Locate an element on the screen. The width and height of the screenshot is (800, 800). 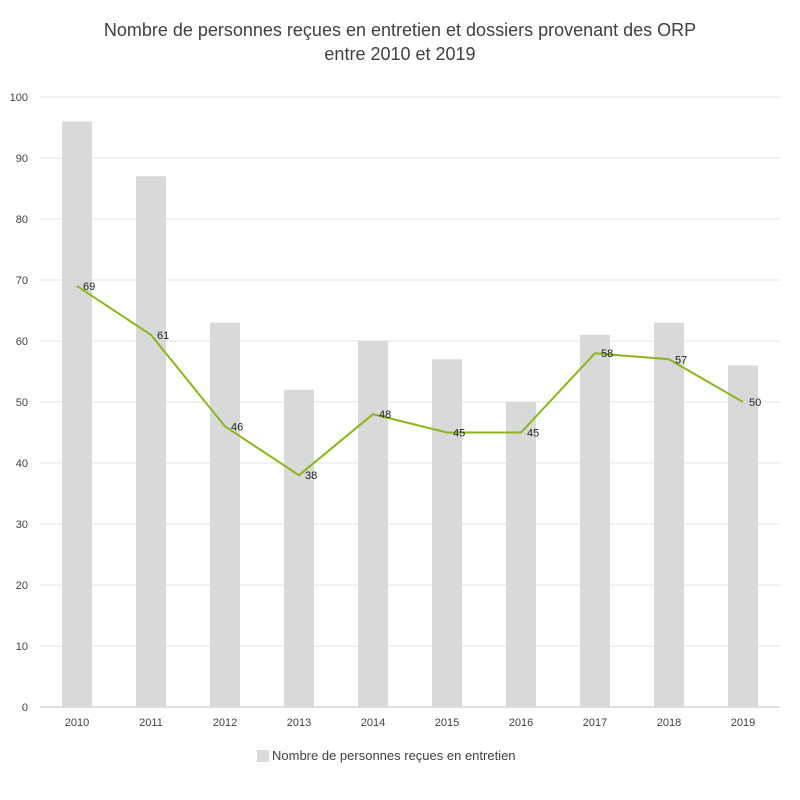
data-label: 69 is located at coordinates (89, 287).